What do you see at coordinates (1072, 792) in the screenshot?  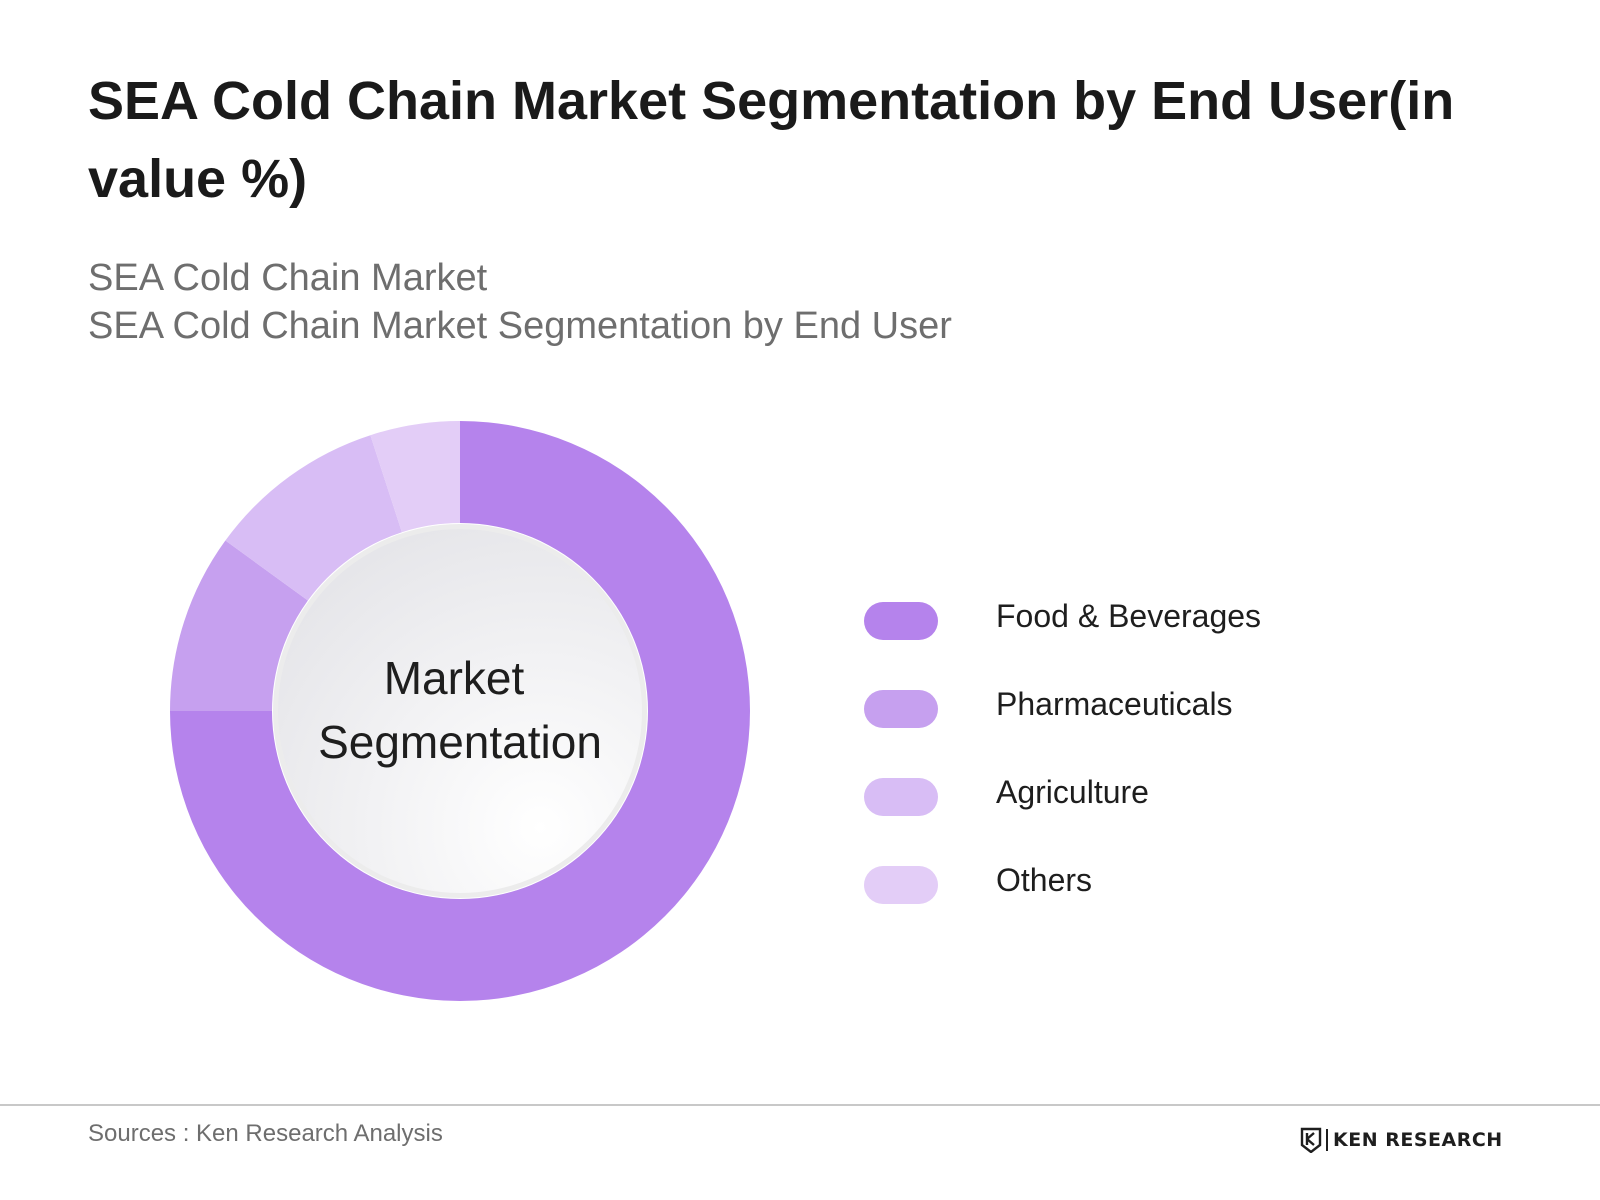 I see `legend-label: Agriculture` at bounding box center [1072, 792].